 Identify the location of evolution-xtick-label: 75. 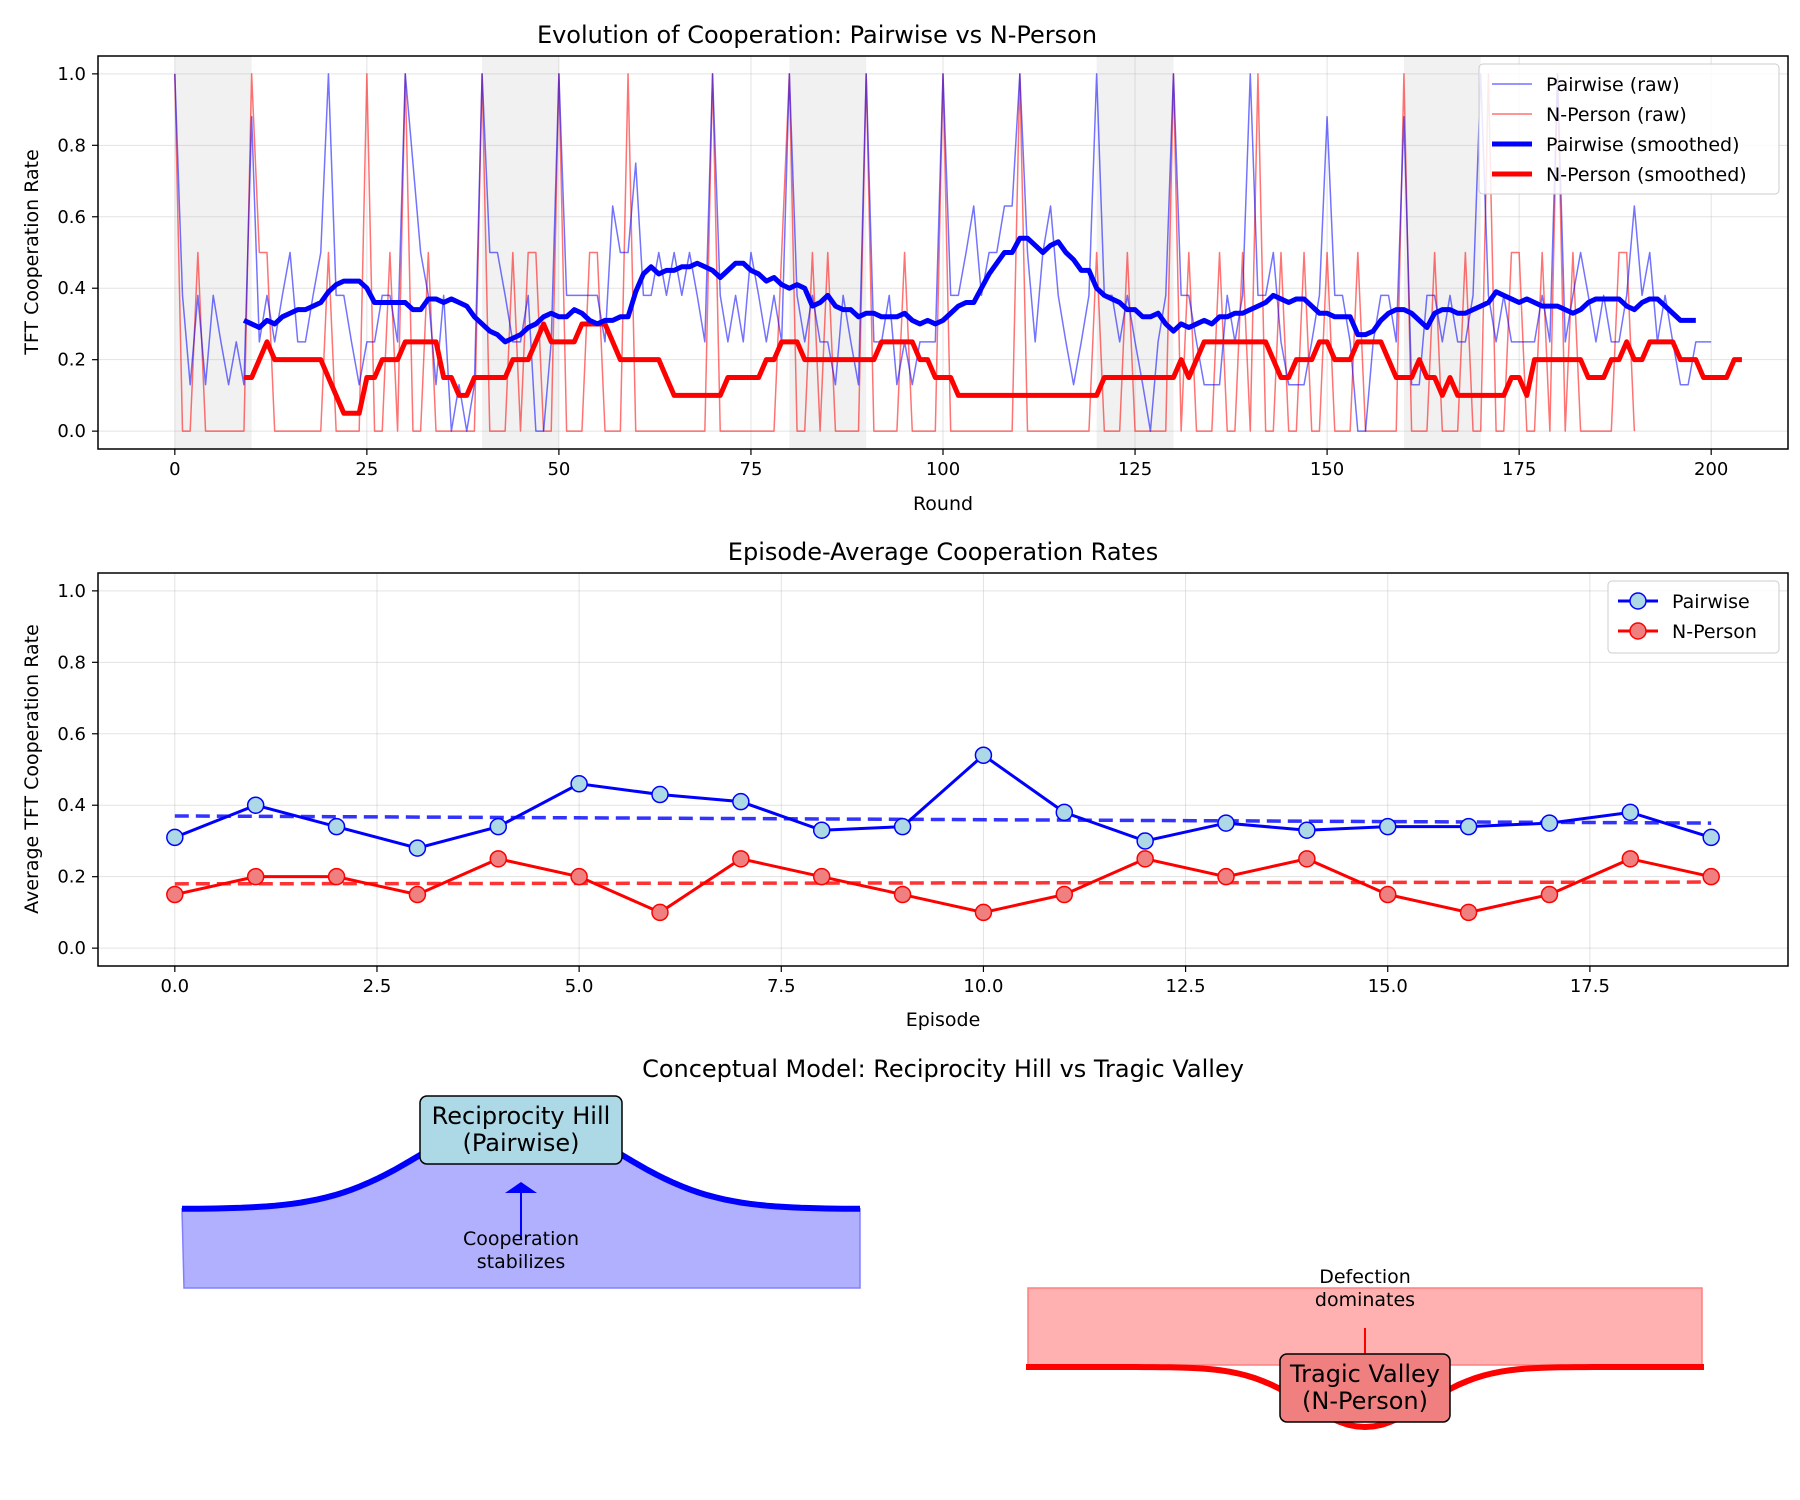
(751, 469).